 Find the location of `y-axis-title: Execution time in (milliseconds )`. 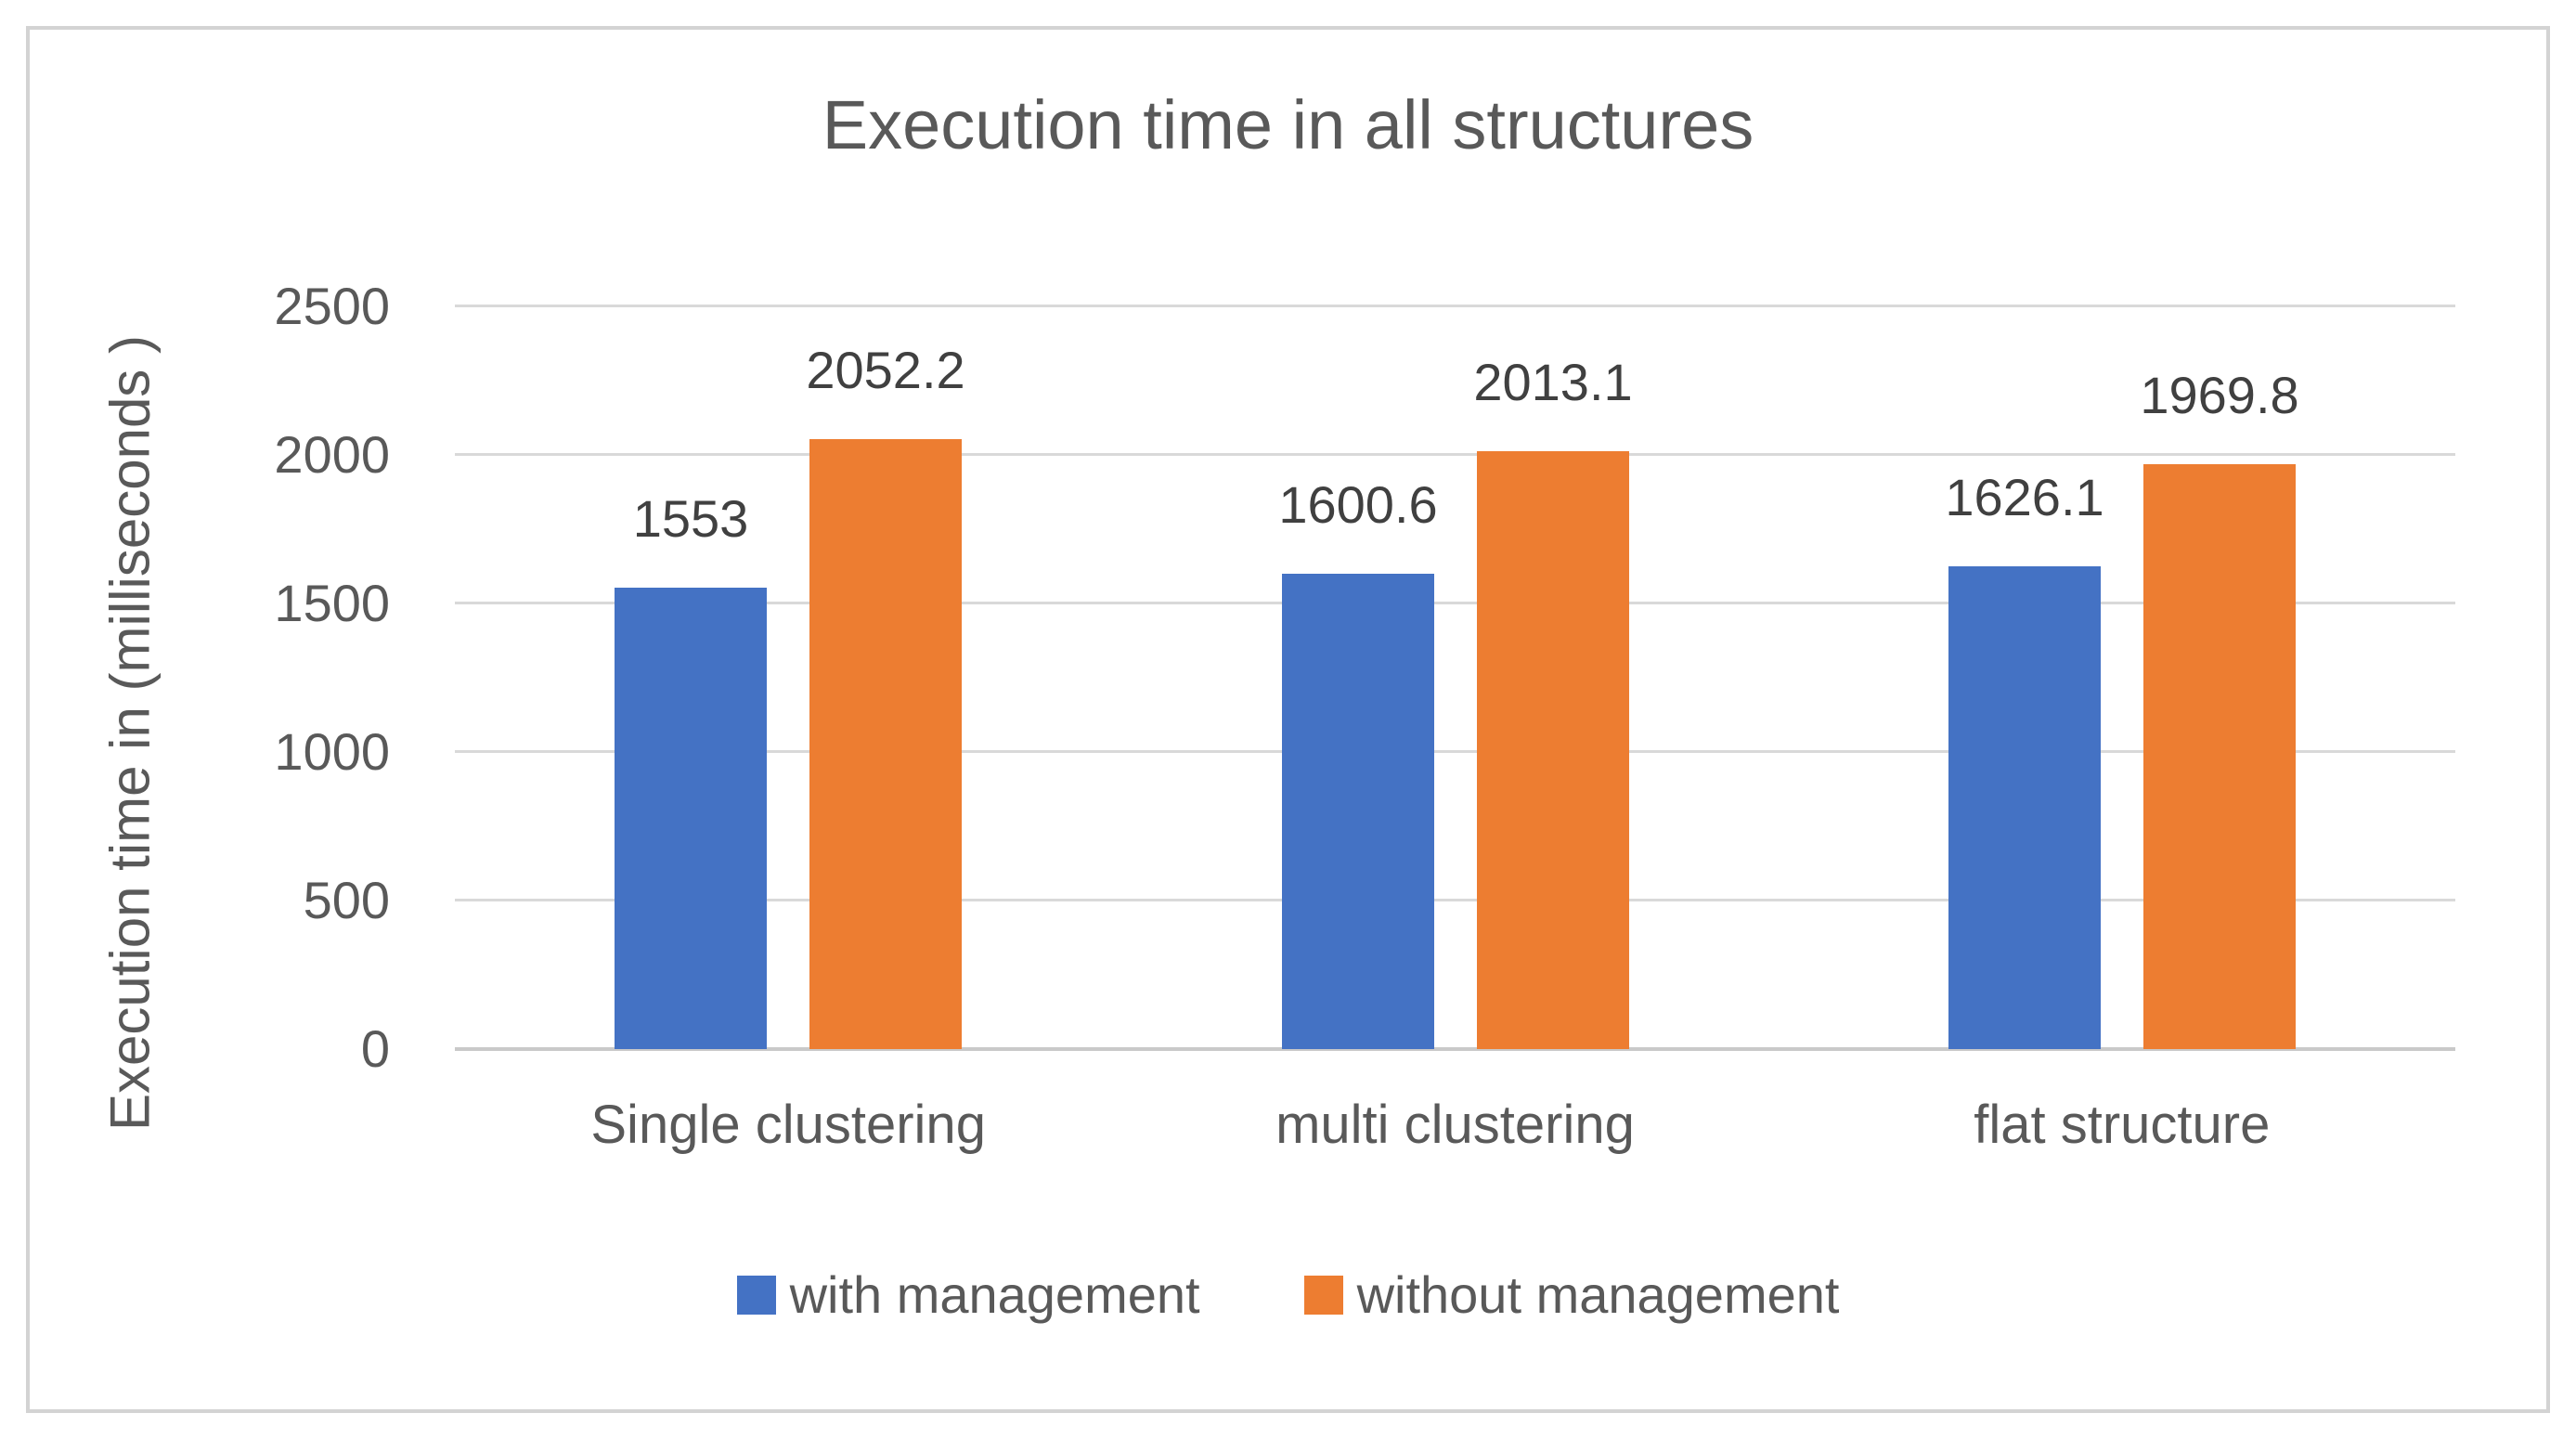

y-axis-title: Execution time in (milliseconds ) is located at coordinates (130, 733).